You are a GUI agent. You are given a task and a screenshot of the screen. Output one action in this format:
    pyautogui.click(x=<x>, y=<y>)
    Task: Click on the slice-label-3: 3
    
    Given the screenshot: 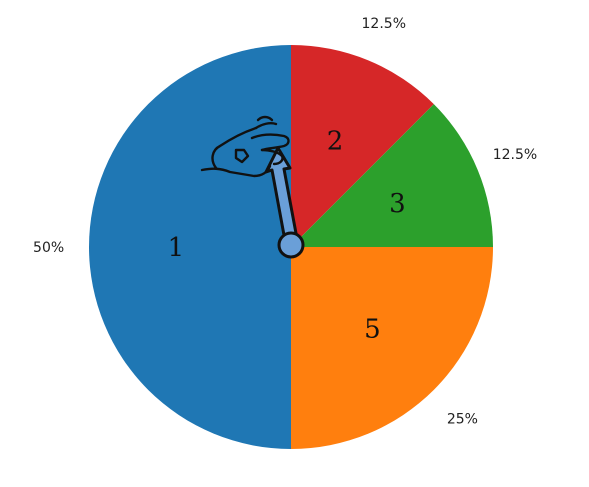 What is the action you would take?
    pyautogui.click(x=397, y=204)
    